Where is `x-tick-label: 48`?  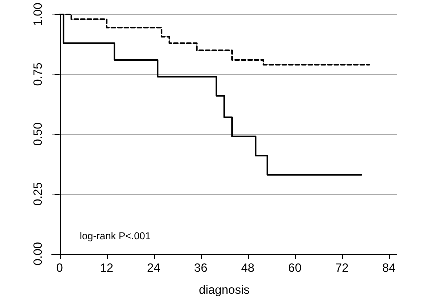
x-tick-label: 48 is located at coordinates (248, 268).